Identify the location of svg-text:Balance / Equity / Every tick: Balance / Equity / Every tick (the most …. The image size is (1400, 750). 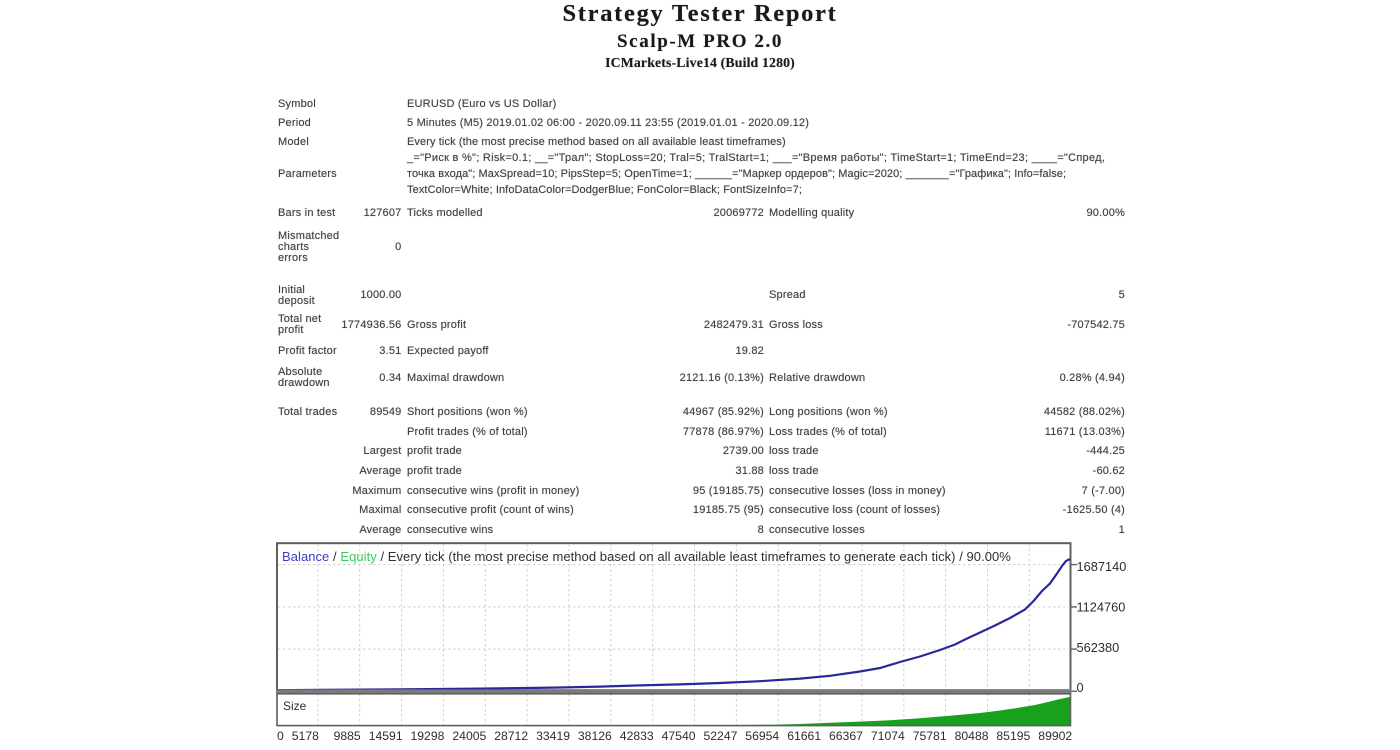
(646, 556).